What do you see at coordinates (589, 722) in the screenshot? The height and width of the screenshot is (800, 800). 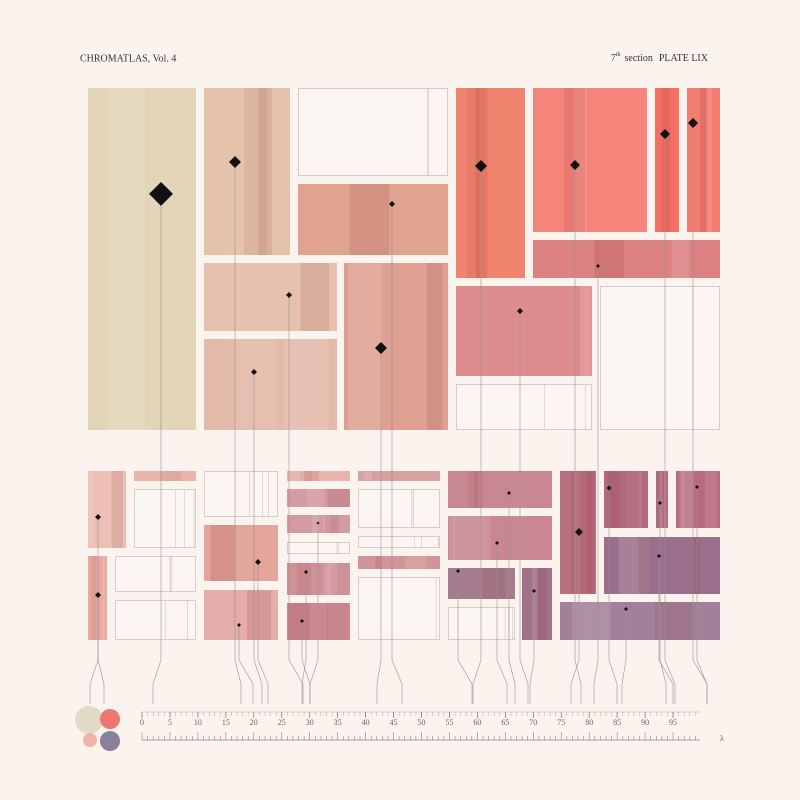 I see `tick-label: 80` at bounding box center [589, 722].